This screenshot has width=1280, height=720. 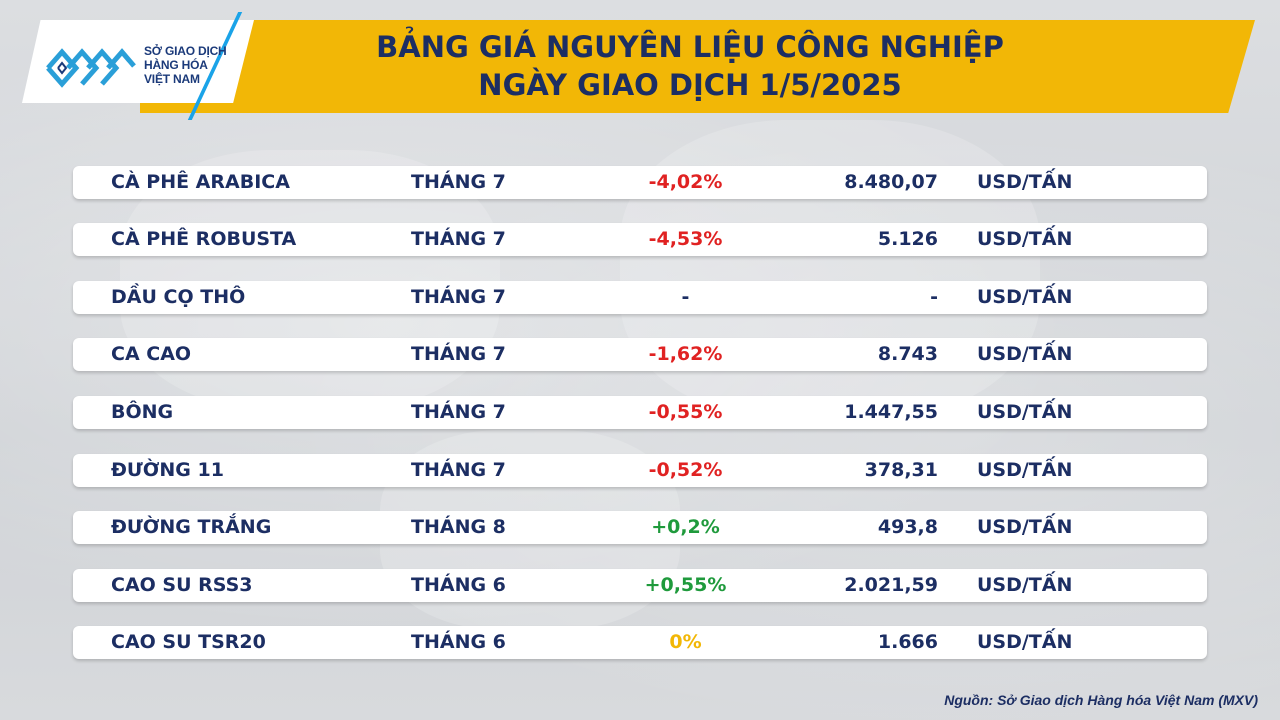 What do you see at coordinates (685, 412) in the screenshot?
I see `price-change: -0,55%` at bounding box center [685, 412].